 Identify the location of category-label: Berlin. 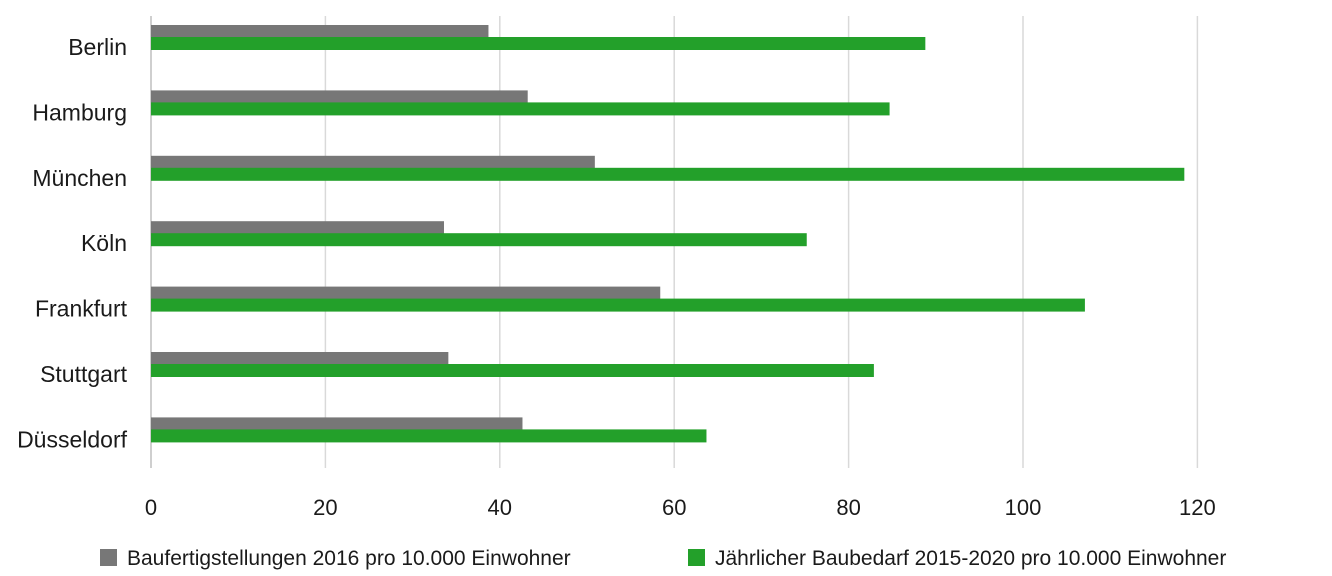
(97, 47).